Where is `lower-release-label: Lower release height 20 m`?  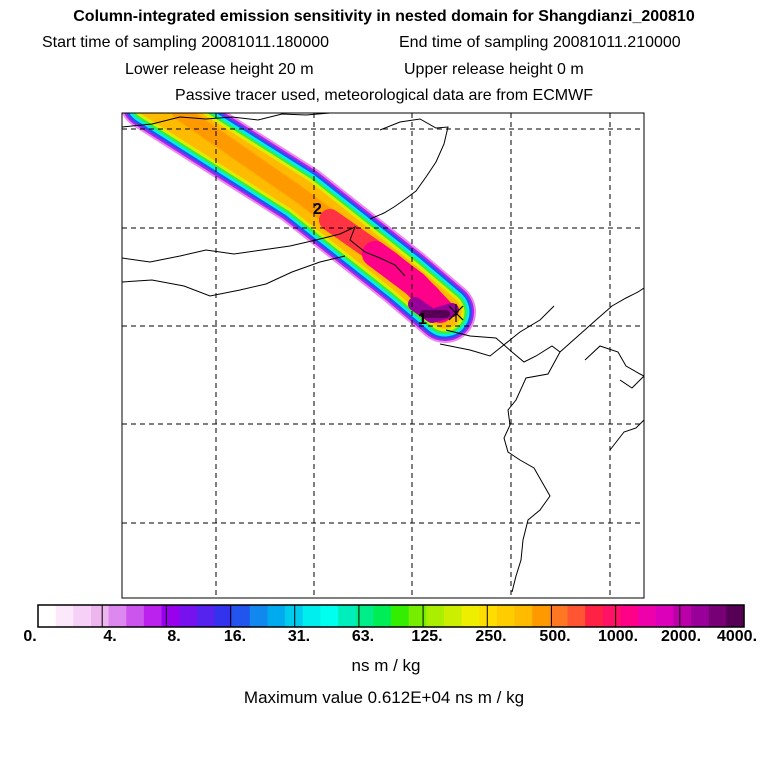 lower-release-label: Lower release height 20 m is located at coordinates (219, 70).